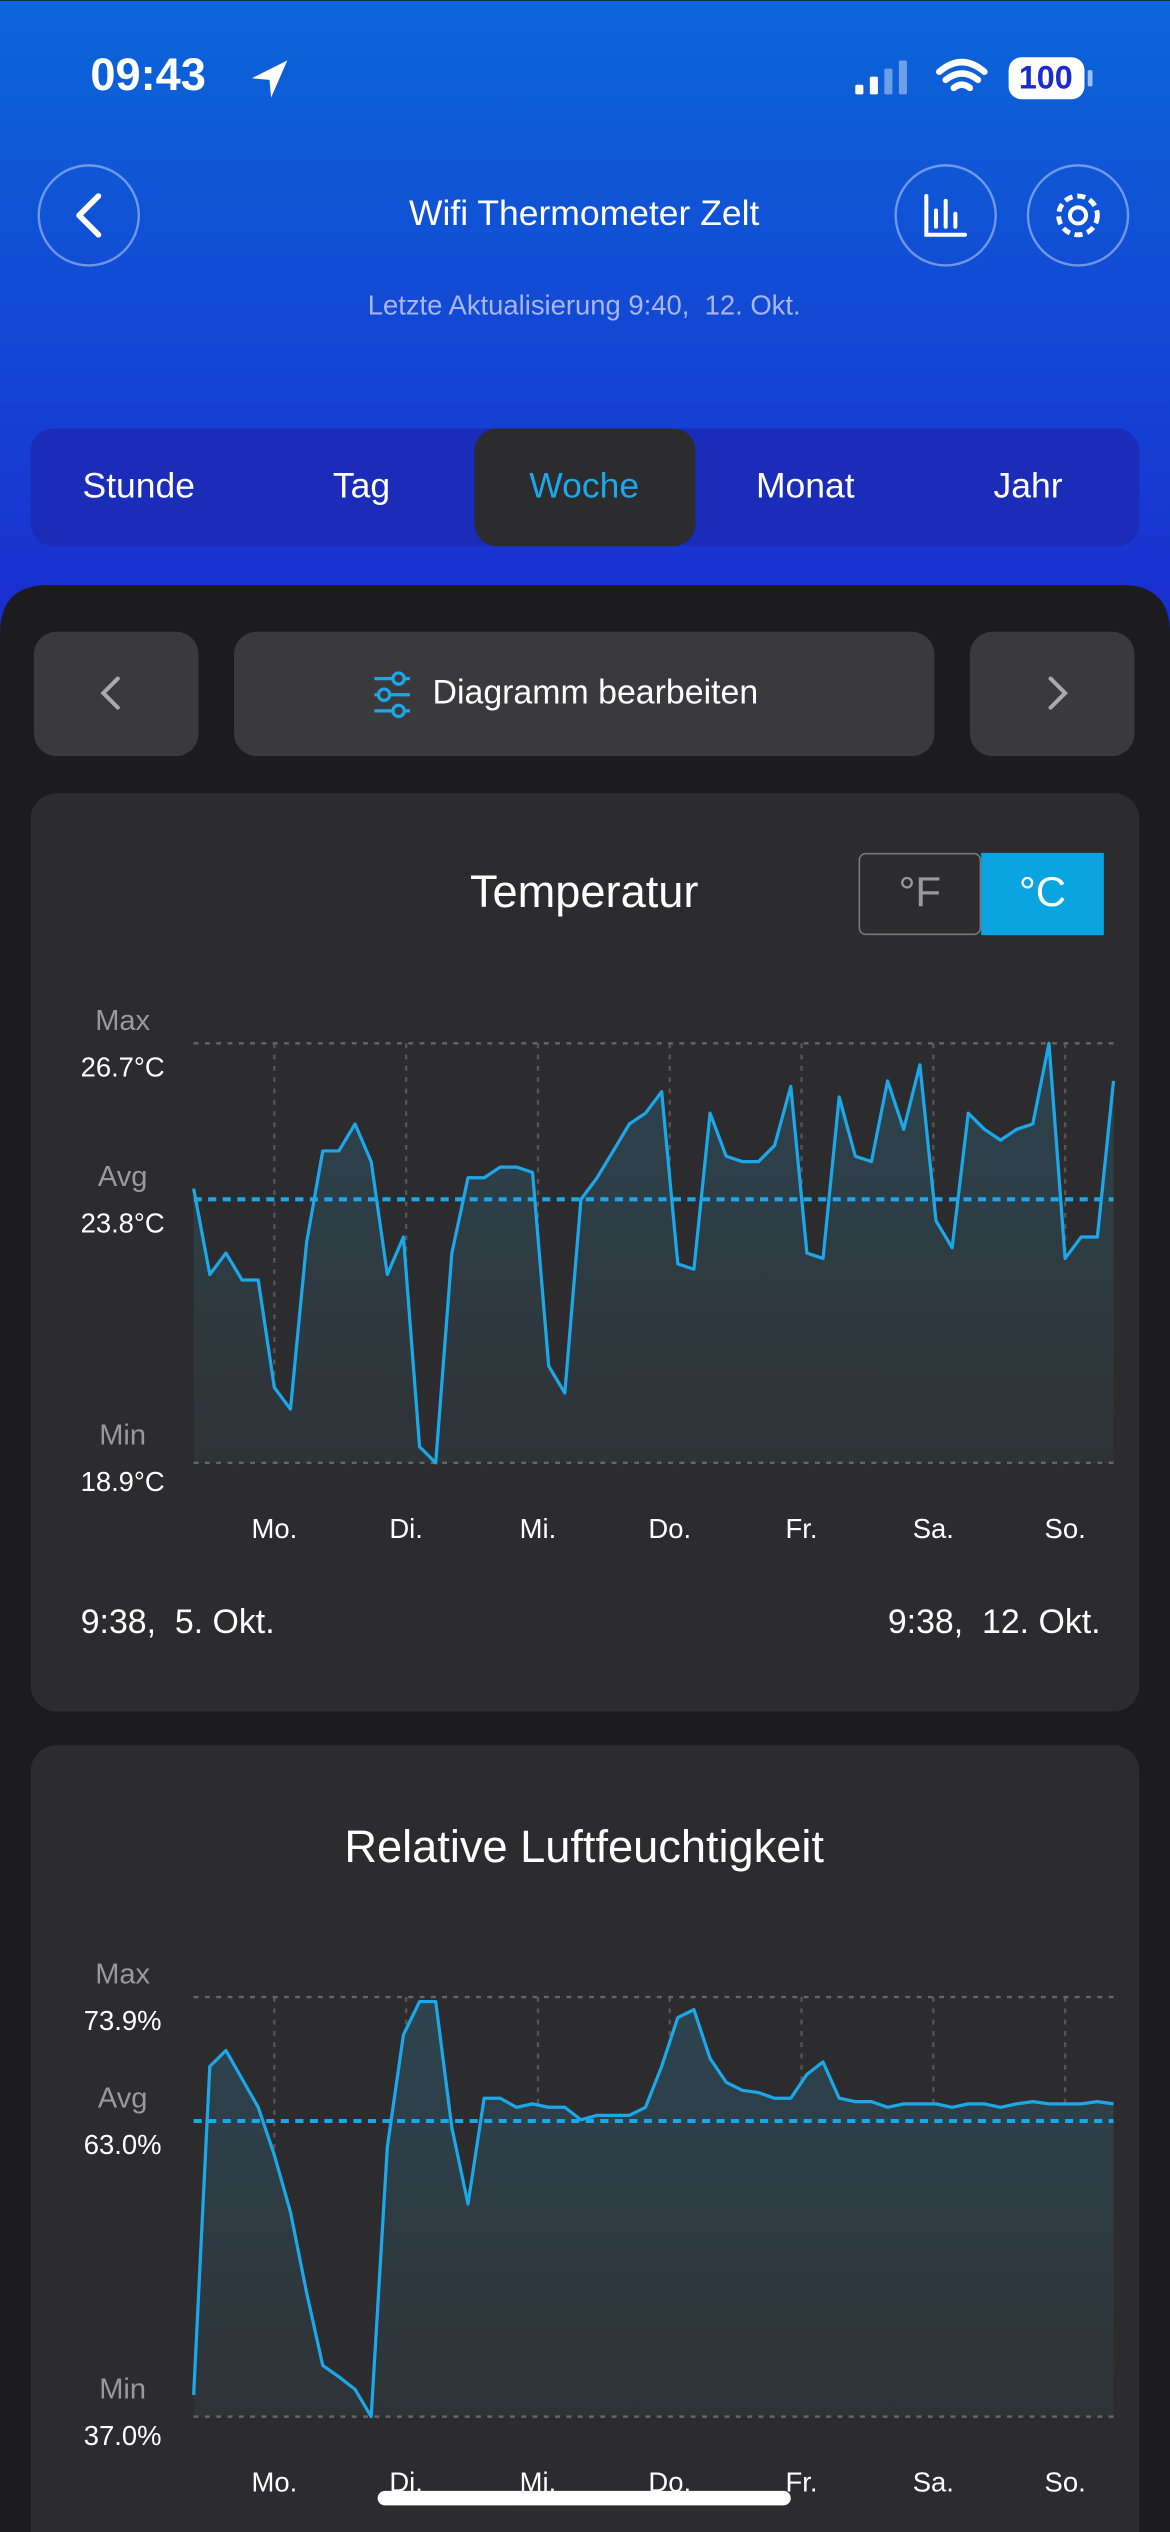 This screenshot has height=2532, width=1170. What do you see at coordinates (361, 486) in the screenshot?
I see `tab: Tag` at bounding box center [361, 486].